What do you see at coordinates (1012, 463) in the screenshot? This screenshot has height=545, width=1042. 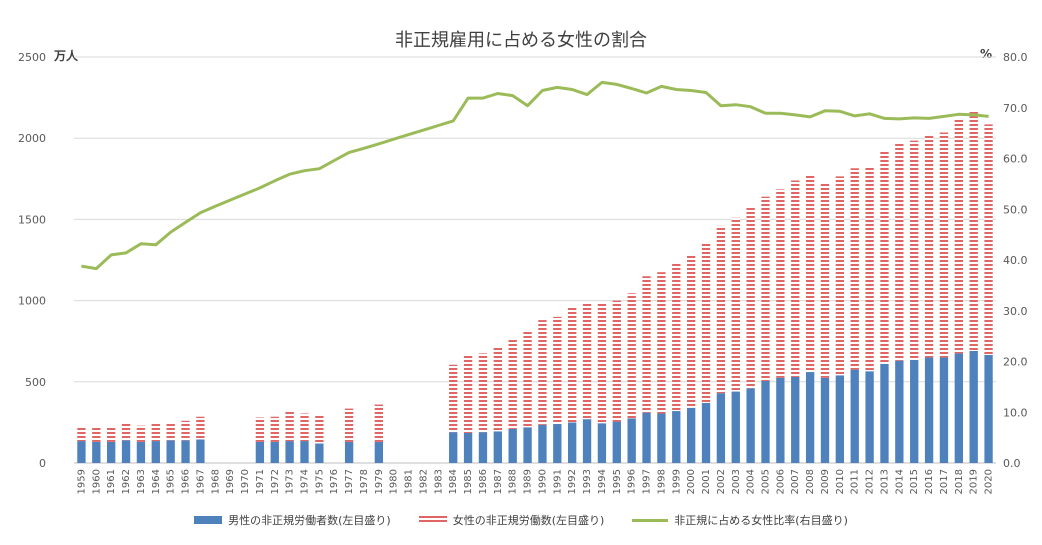 I see `y-right-tick-label: 0.0` at bounding box center [1012, 463].